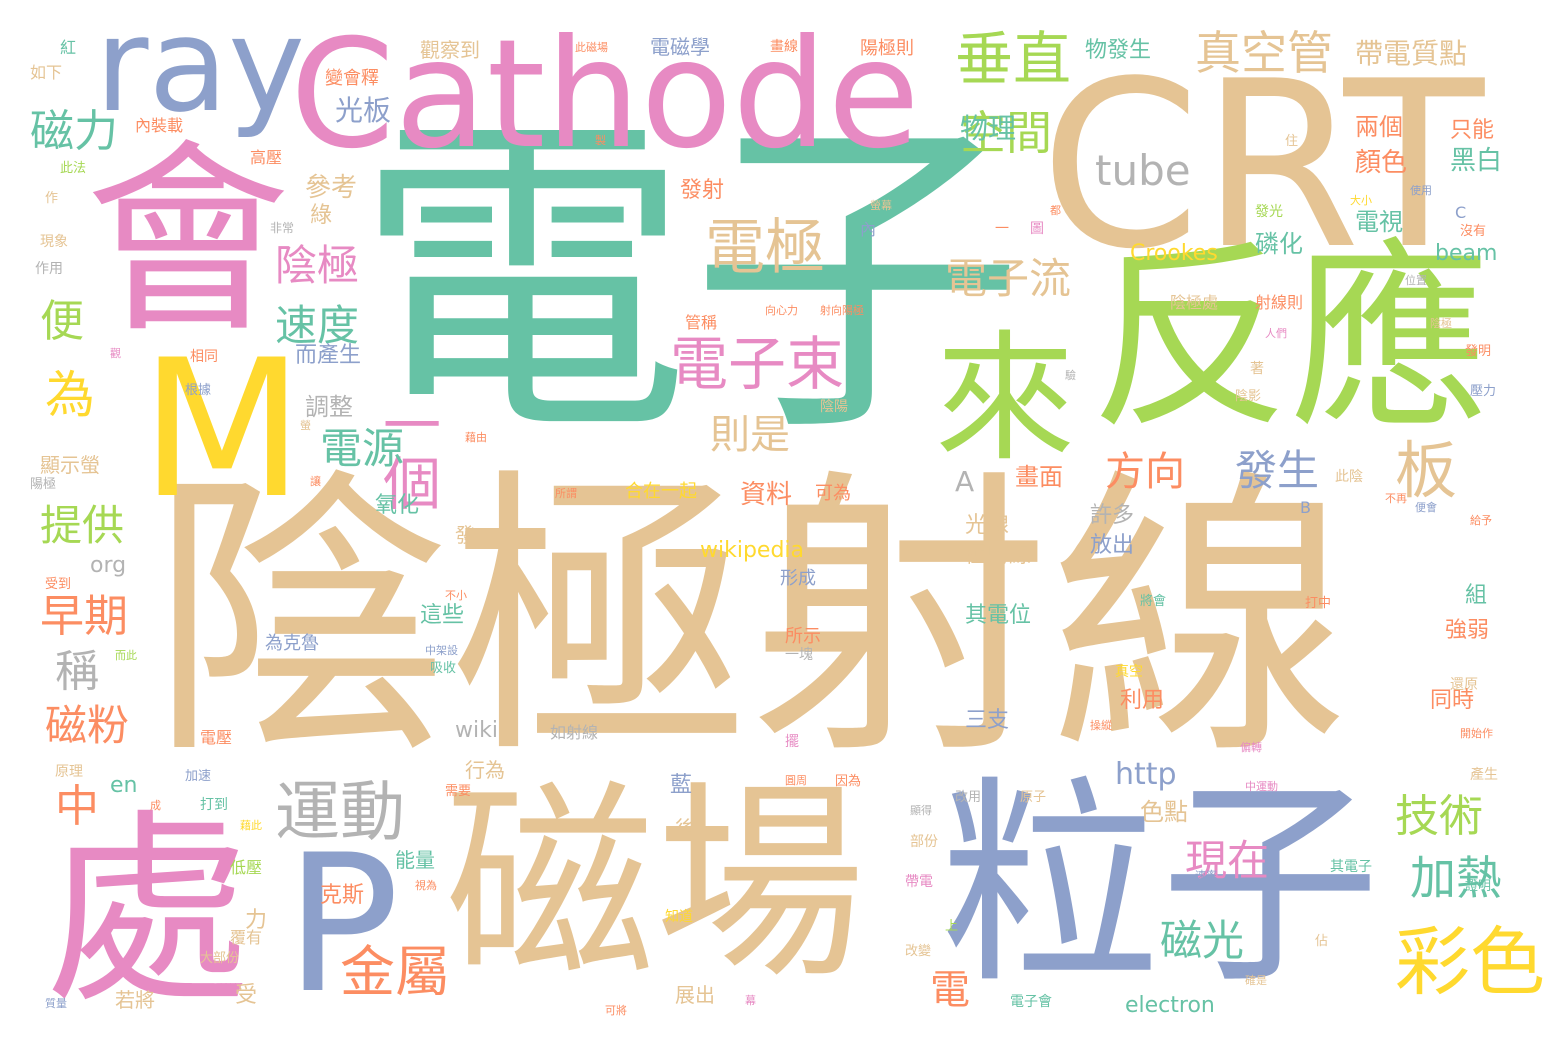 Image resolution: width=1548 pixels, height=1052 pixels. What do you see at coordinates (362, 448) in the screenshot?
I see `word: 電源` at bounding box center [362, 448].